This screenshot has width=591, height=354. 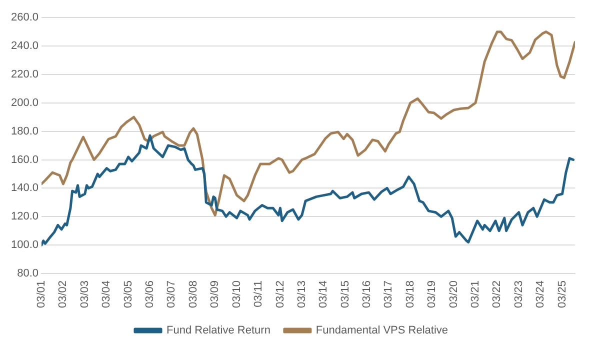 What do you see at coordinates (128, 294) in the screenshot?
I see `x-tick-label: 03/05` at bounding box center [128, 294].